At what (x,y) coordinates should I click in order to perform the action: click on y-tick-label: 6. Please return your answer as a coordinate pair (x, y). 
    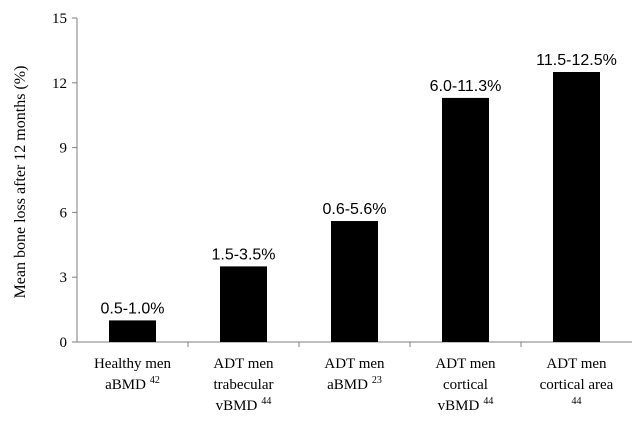
    Looking at the image, I should click on (64, 213).